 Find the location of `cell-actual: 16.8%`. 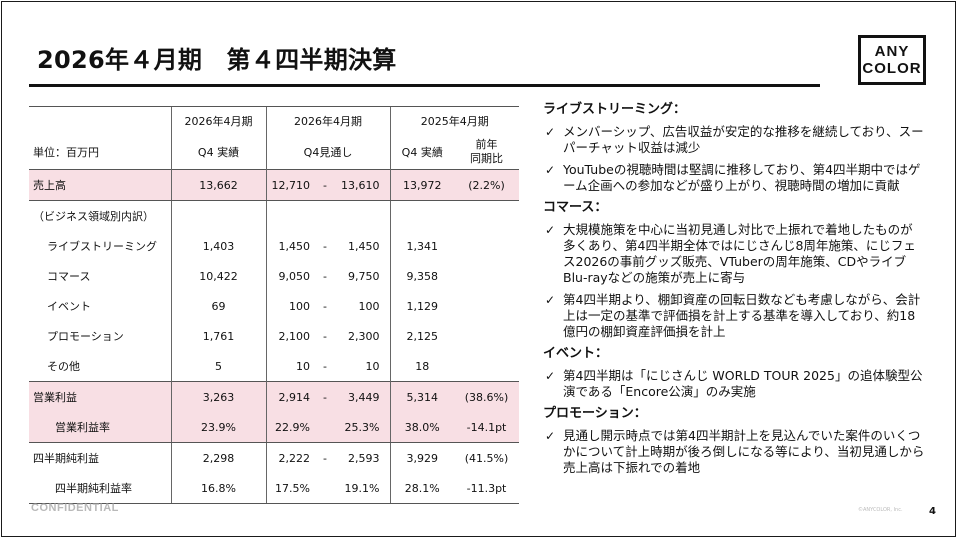

cell-actual: 16.8% is located at coordinates (218, 488).